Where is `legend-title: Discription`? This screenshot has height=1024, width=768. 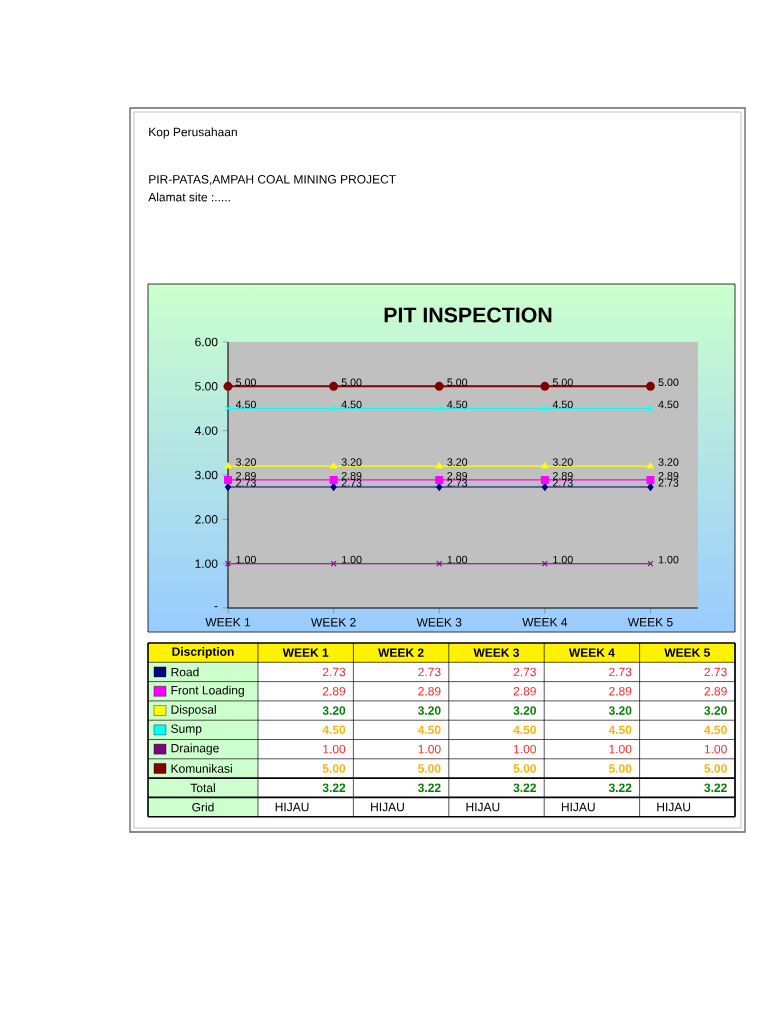
legend-title: Discription is located at coordinates (203, 653).